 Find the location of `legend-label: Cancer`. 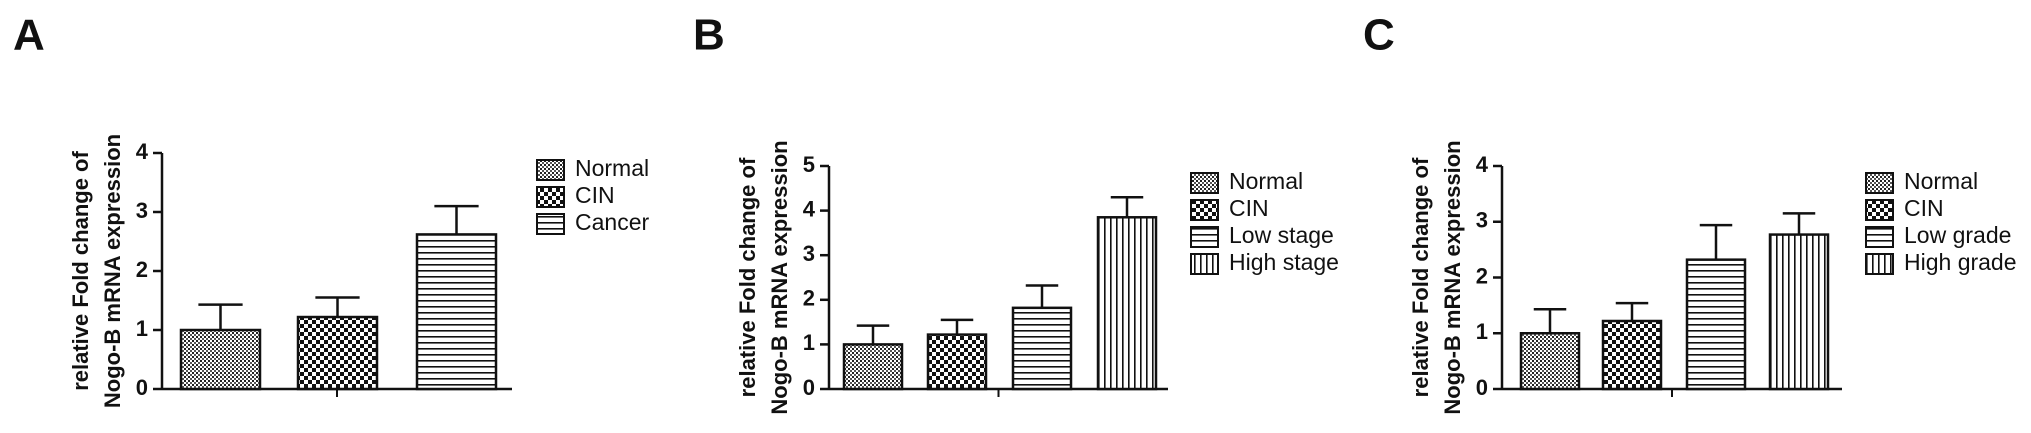

legend-label: Cancer is located at coordinates (612, 222).